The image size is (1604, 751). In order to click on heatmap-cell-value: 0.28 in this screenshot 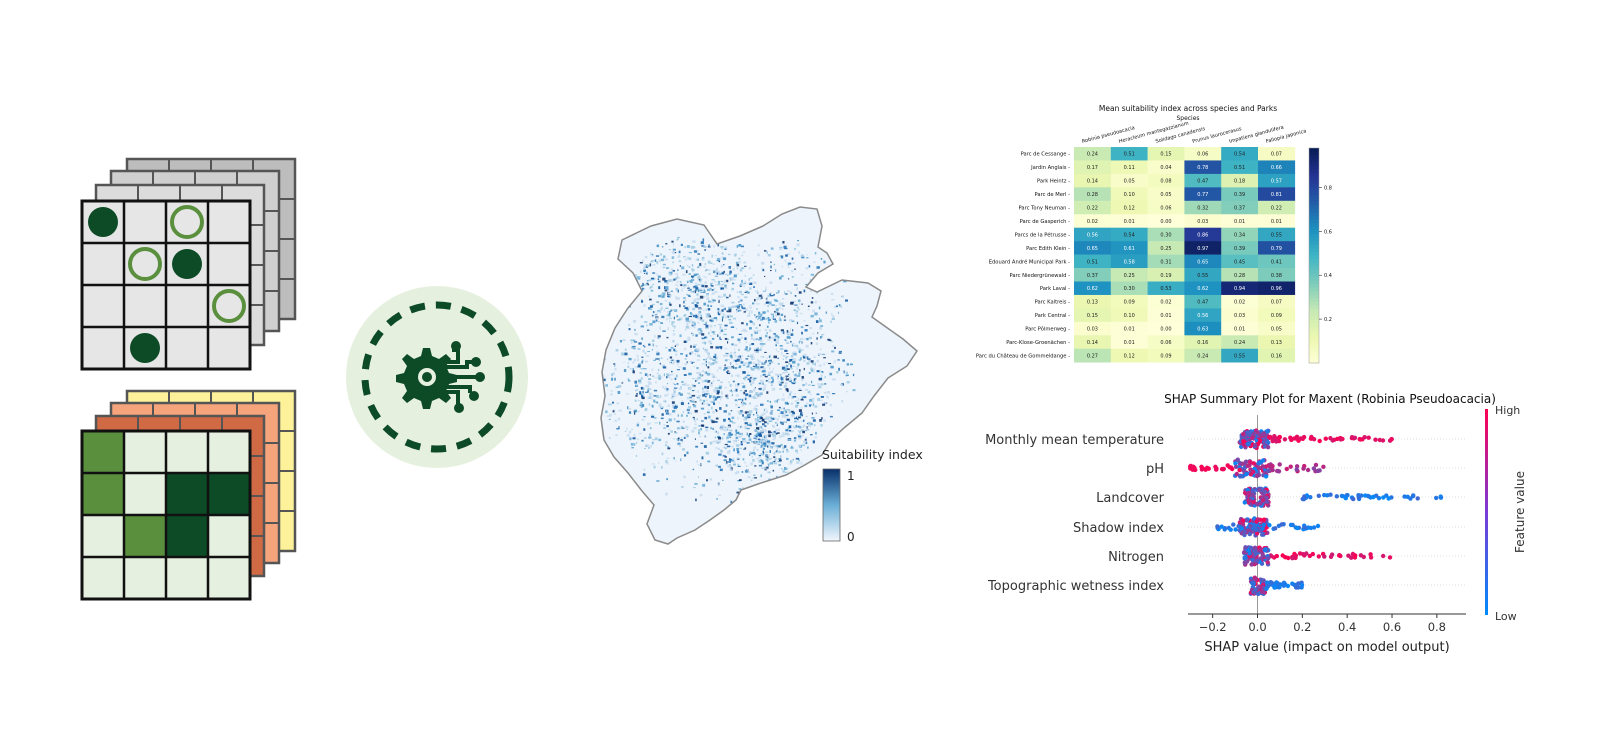, I will do `click(1239, 276)`.